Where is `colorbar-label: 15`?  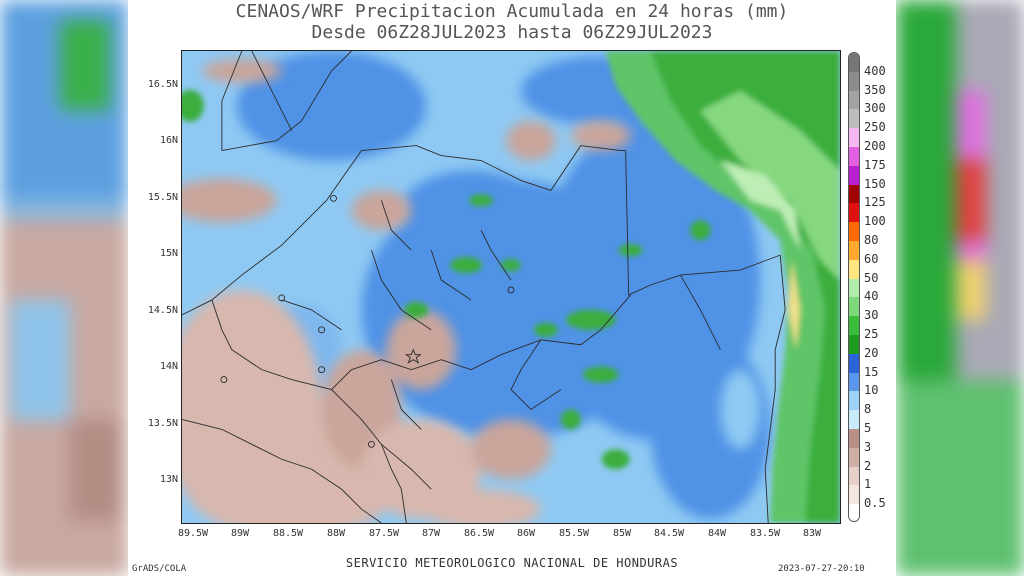 colorbar-label: 15 is located at coordinates (871, 371).